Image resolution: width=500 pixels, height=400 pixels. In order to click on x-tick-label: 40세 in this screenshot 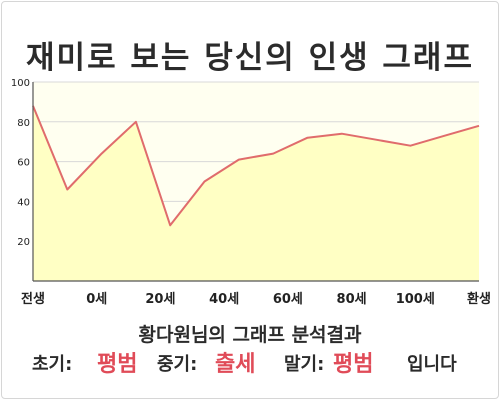, I will do `click(224, 299)`.